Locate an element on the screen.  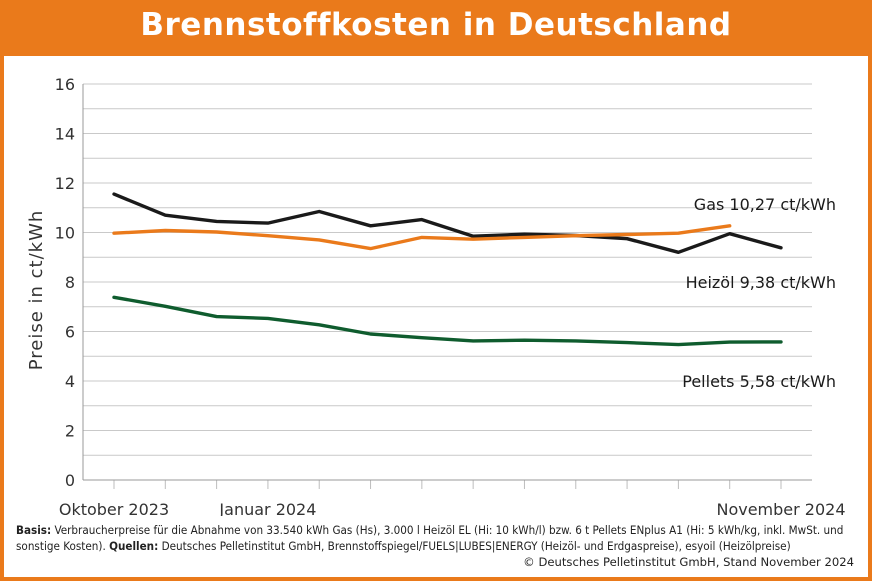
y-tick-label: 16 is located at coordinates (65, 84).